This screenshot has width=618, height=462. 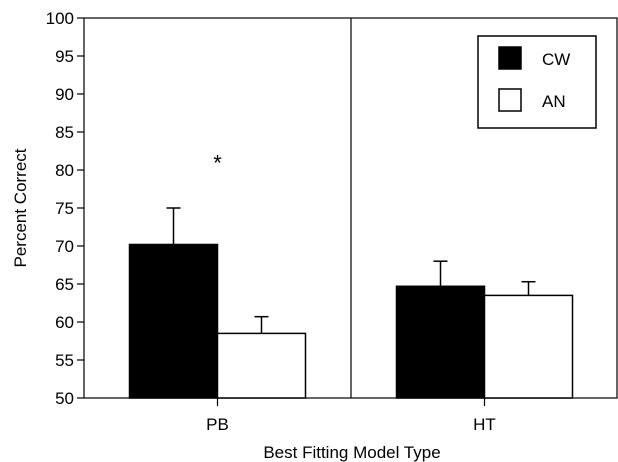 What do you see at coordinates (217, 162) in the screenshot?
I see `significance-marker: *` at bounding box center [217, 162].